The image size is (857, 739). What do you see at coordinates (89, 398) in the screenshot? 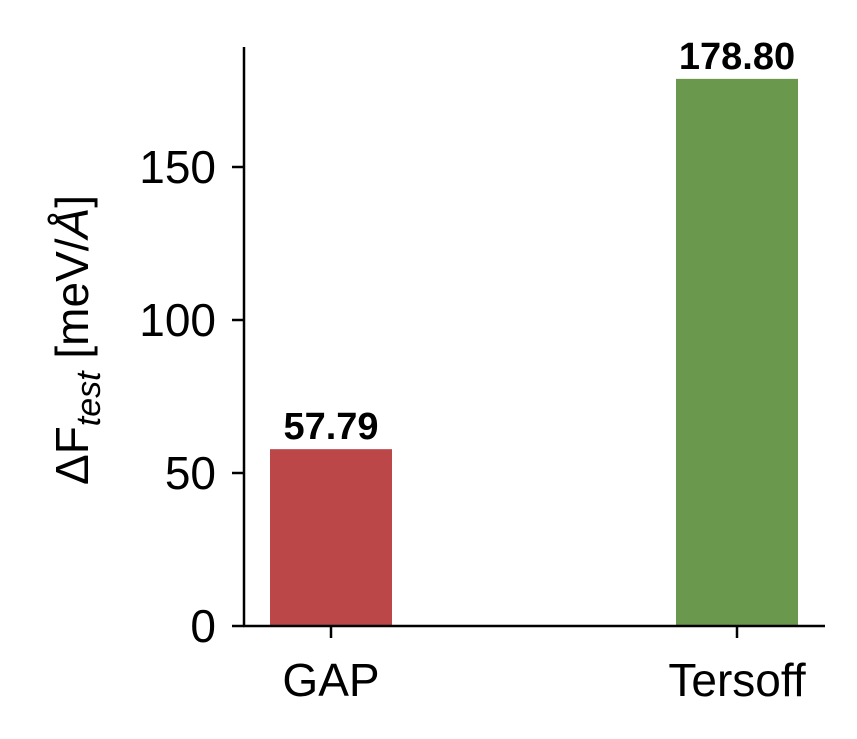
I see `y-axis-title-subscript: test` at bounding box center [89, 398].